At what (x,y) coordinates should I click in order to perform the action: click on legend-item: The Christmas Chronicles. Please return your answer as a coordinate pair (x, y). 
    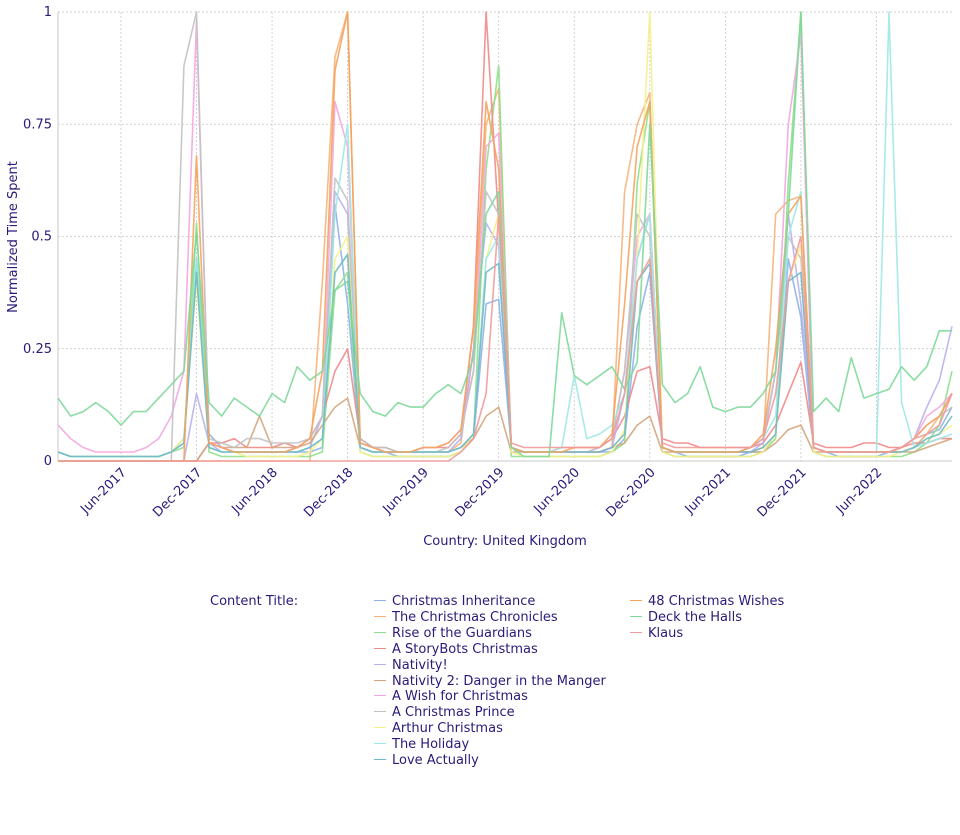
    Looking at the image, I should click on (466, 618).